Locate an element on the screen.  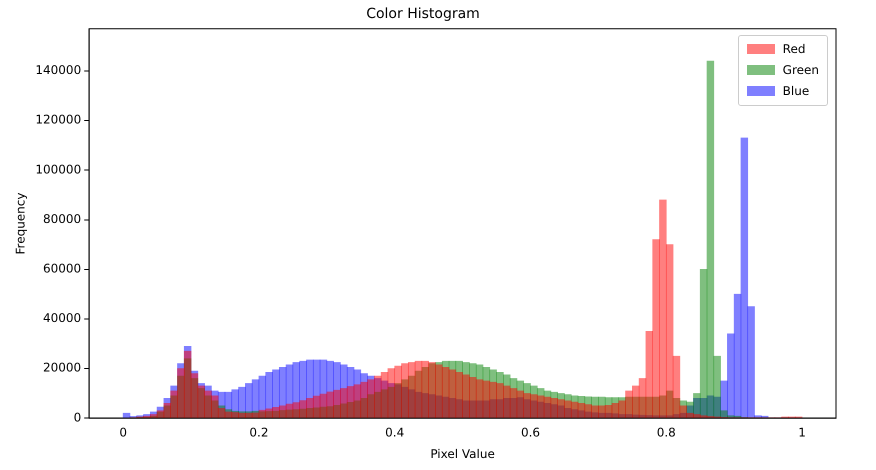
legend-label: Red is located at coordinates (794, 49).